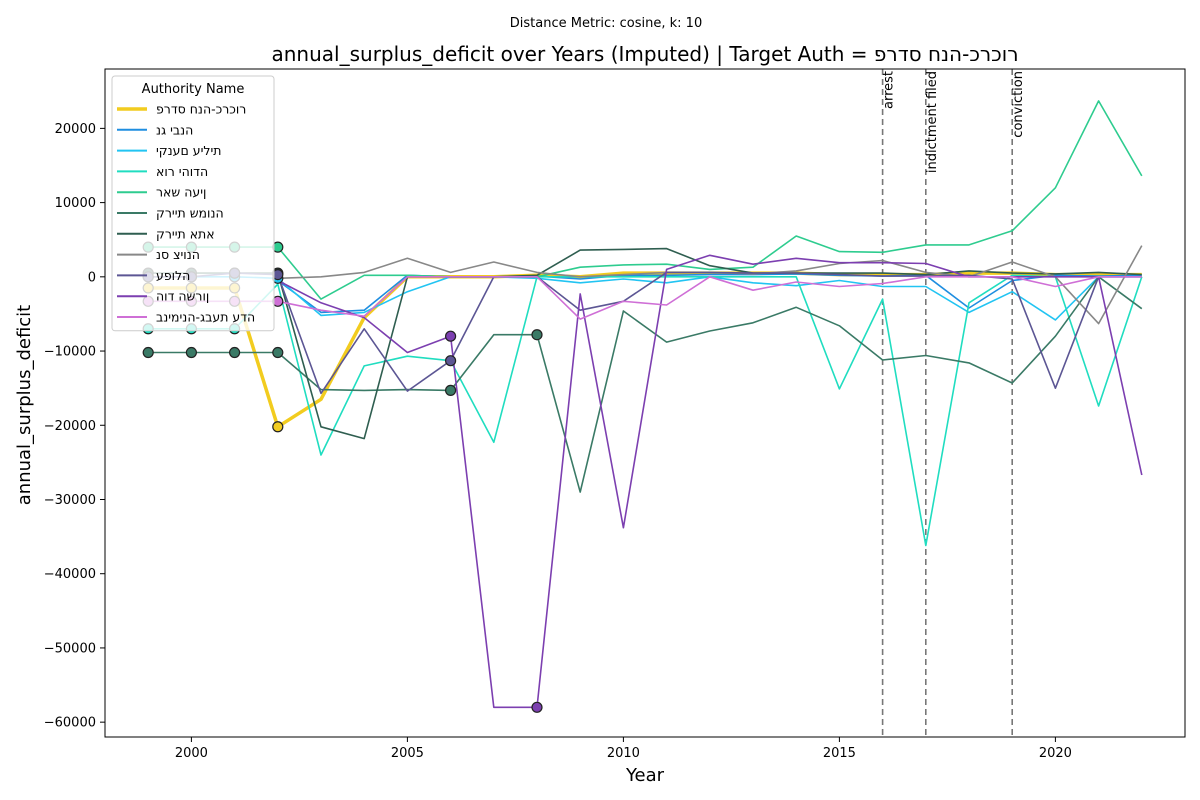 The image size is (1200, 800). I want to click on legend-title: Authority Name, so click(193, 89).